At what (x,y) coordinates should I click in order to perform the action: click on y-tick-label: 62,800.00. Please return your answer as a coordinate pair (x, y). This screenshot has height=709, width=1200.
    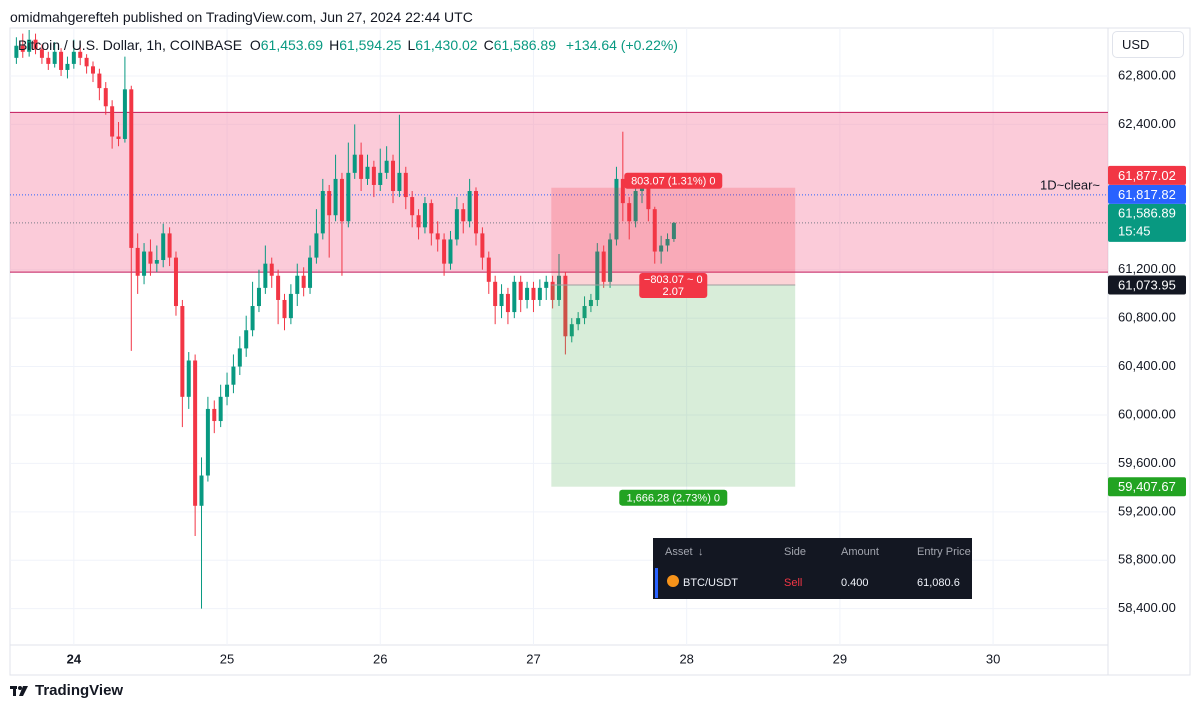
    Looking at the image, I should click on (1147, 74).